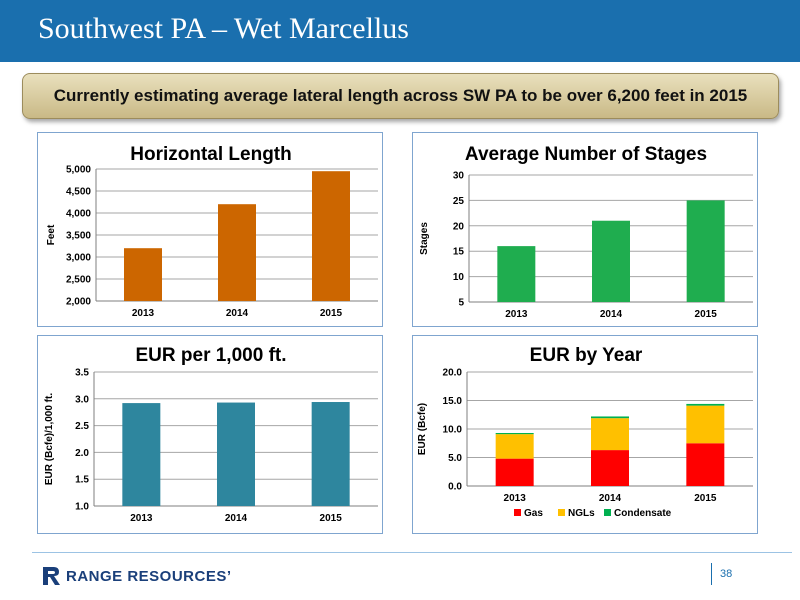 Image resolution: width=800 pixels, height=600 pixels. I want to click on bar-gas-2015, so click(705, 464).